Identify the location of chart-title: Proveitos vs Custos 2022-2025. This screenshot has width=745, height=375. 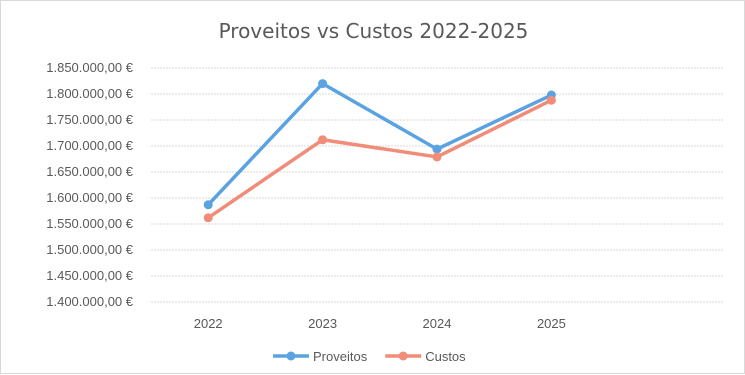
(373, 31).